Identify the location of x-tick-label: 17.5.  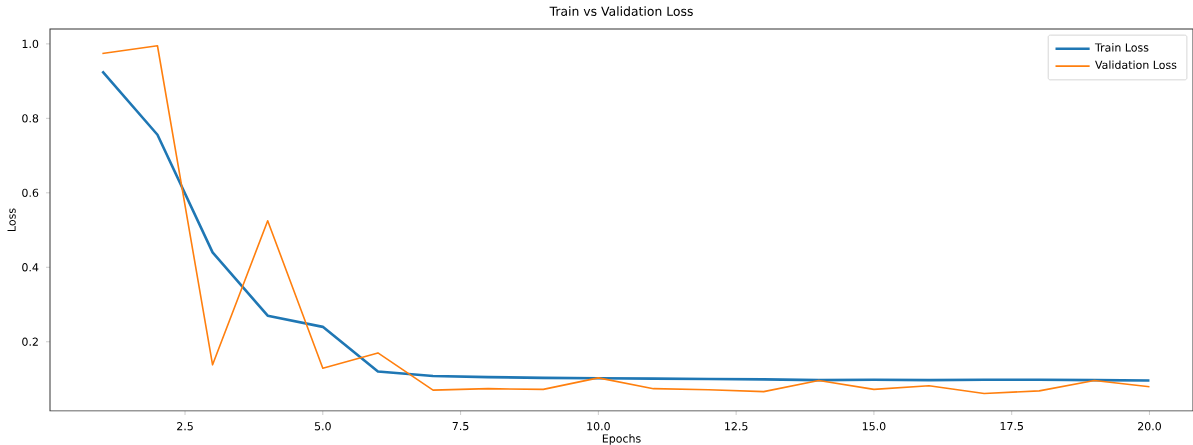
(1011, 426).